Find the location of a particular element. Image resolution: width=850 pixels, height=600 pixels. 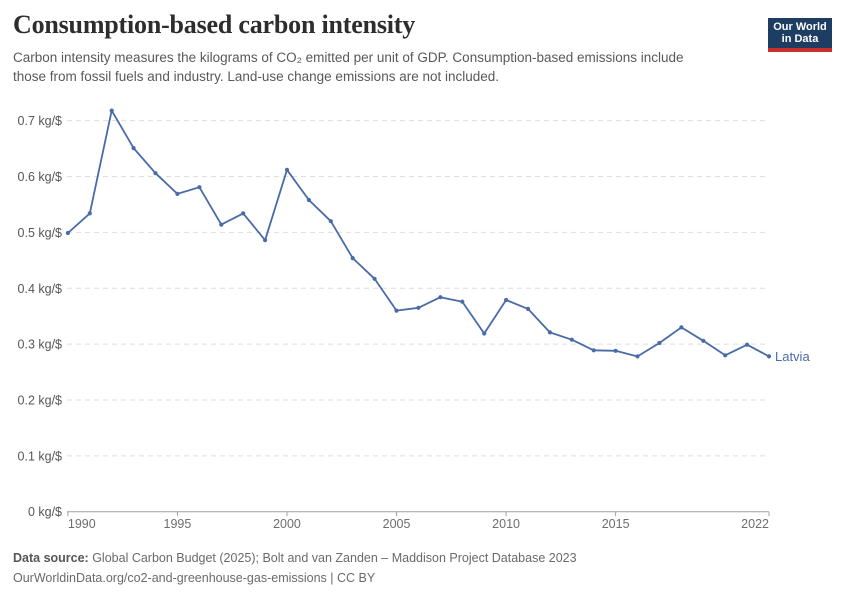

owid-logo-line2: in Data is located at coordinates (800, 39).